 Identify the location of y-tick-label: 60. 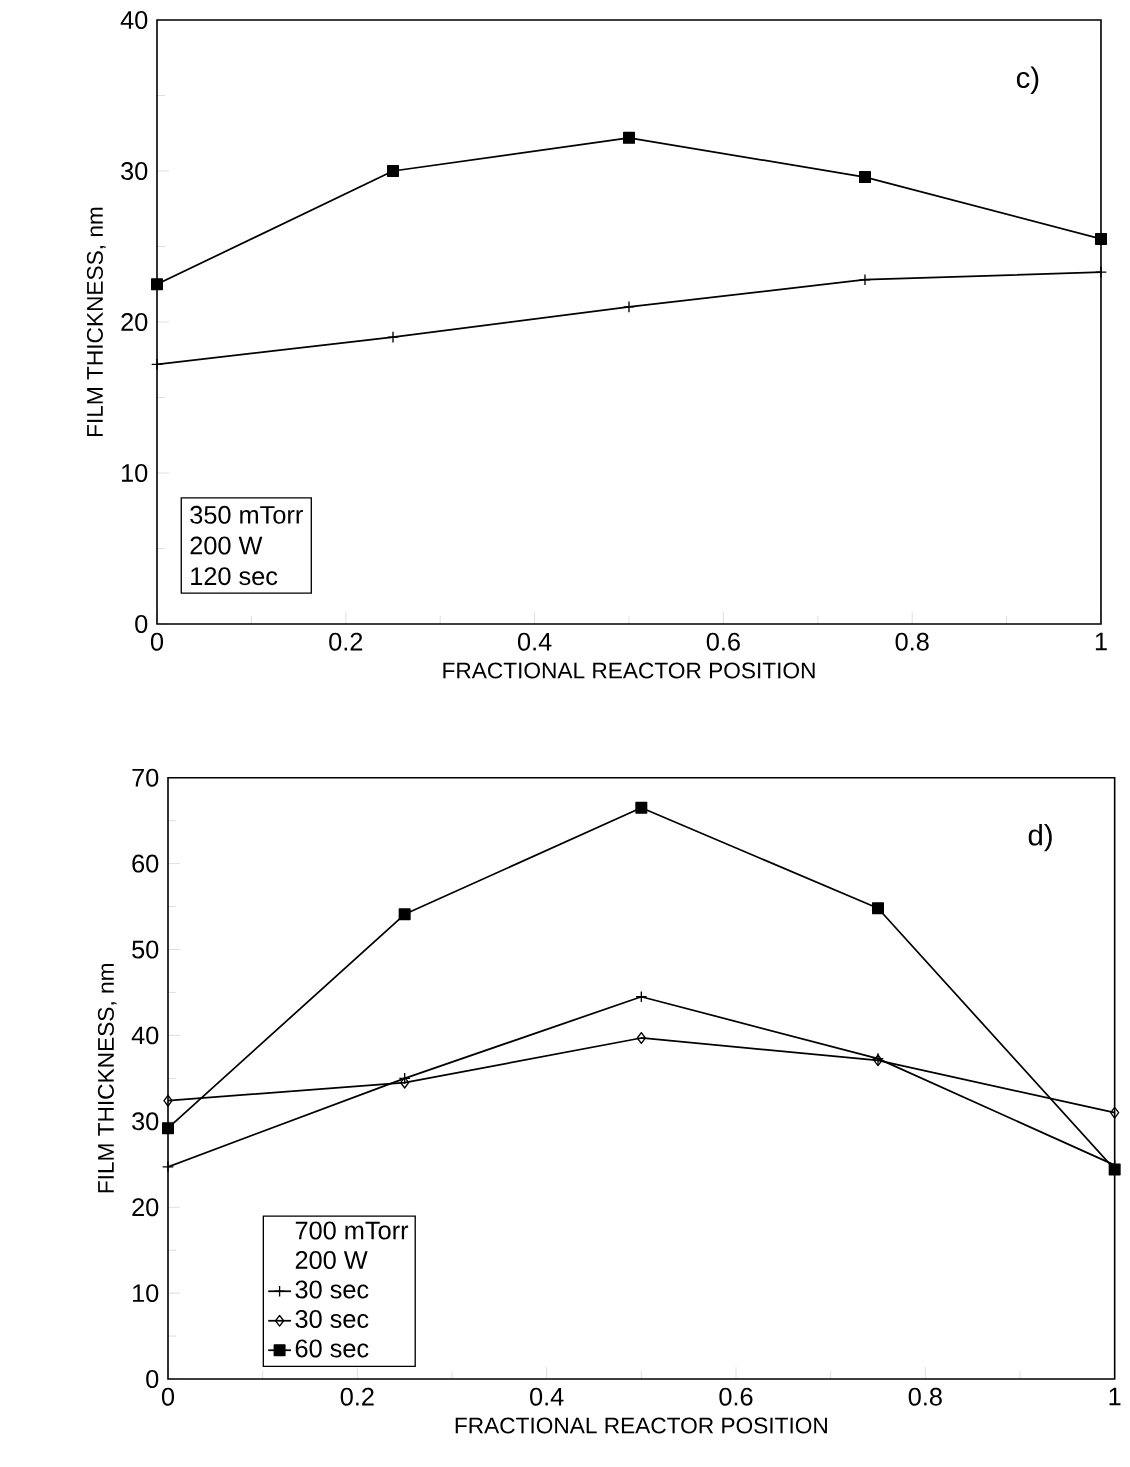
(145, 863).